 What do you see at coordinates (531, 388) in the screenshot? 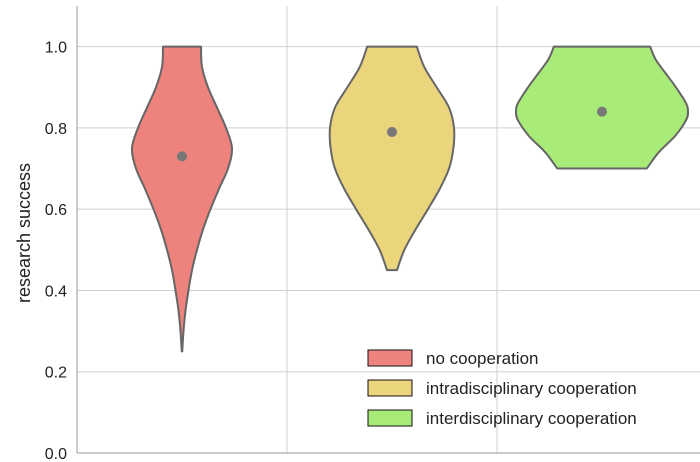
I see `legend-label: intradisciplinary cooperation` at bounding box center [531, 388].